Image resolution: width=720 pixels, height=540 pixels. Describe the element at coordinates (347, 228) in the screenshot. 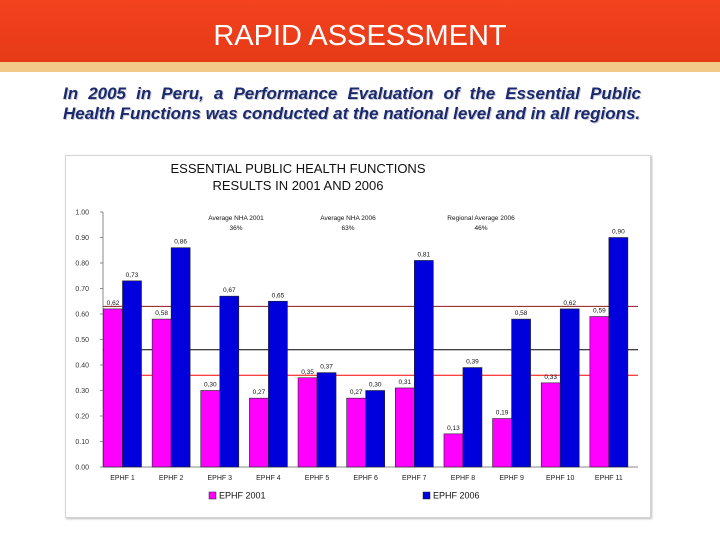

I see `reference-line-value: 63%` at that location.